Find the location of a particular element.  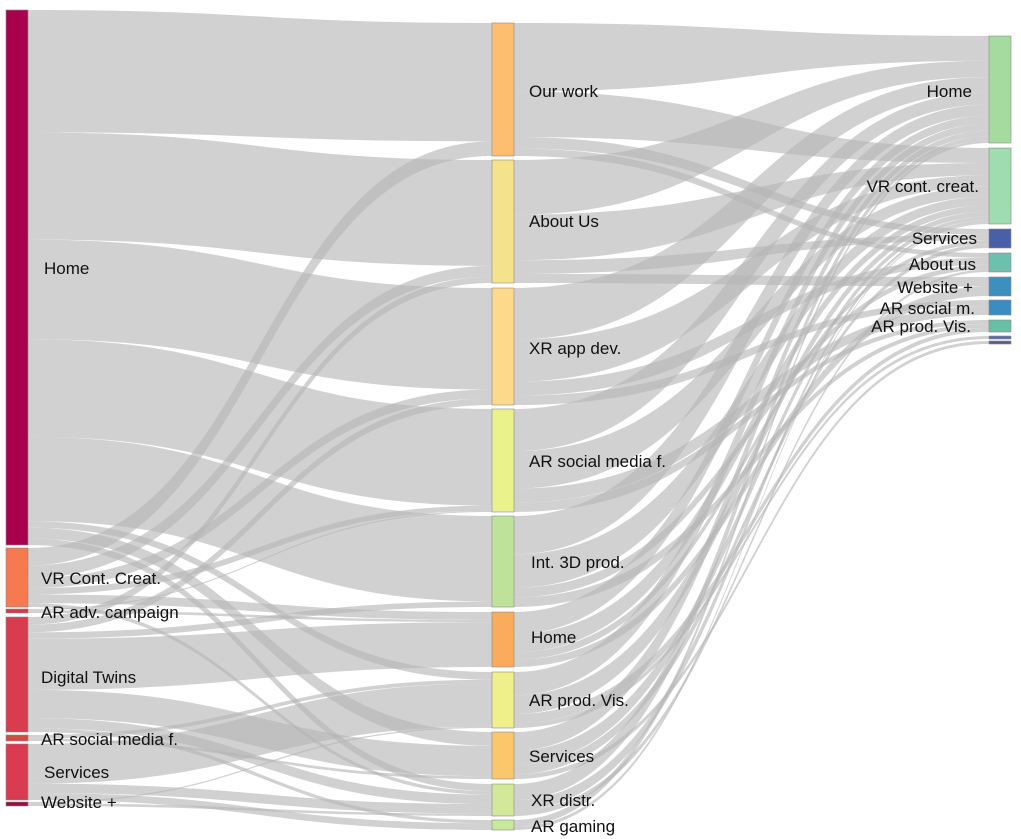

node-m_xrapp is located at coordinates (503, 346).